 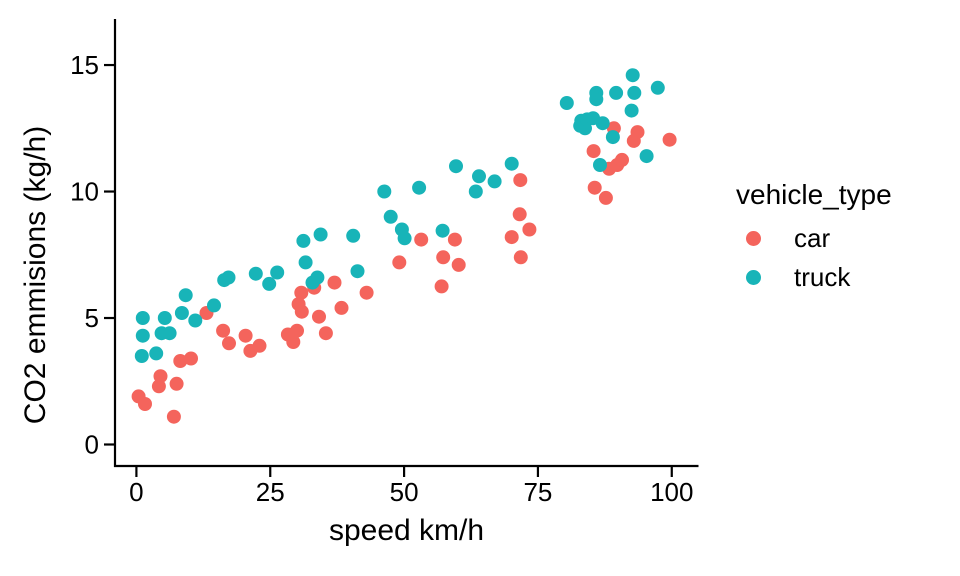 What do you see at coordinates (537, 492) in the screenshot?
I see `x-tick-label: 75` at bounding box center [537, 492].